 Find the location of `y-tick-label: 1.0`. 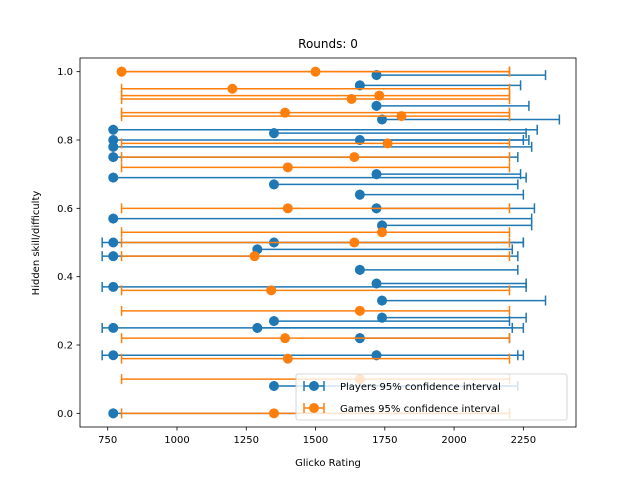

y-tick-label: 1.0 is located at coordinates (65, 72).